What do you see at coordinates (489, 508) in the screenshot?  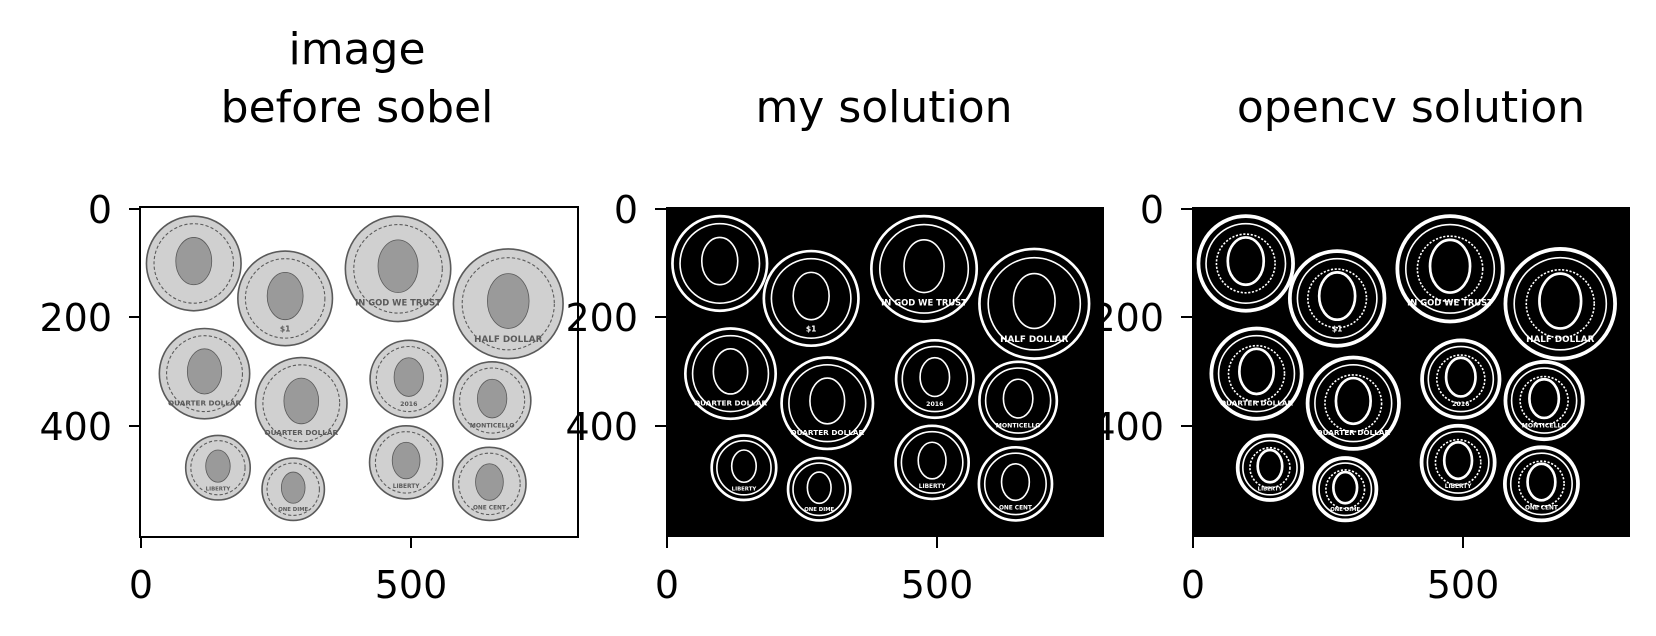 I see `coin-engraving: ONE CENT` at bounding box center [489, 508].